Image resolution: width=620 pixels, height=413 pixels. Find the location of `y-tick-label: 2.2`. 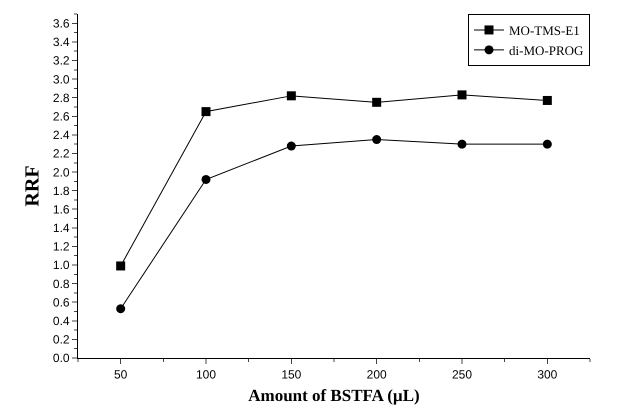

y-tick-label: 2.2 is located at coordinates (61, 153).